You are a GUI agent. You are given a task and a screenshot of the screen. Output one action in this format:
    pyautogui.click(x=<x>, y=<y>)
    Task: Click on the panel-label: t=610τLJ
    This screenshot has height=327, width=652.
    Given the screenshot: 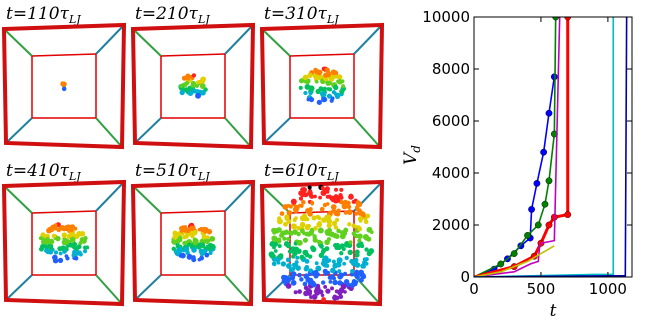 What is the action you would take?
    pyautogui.click(x=301, y=172)
    